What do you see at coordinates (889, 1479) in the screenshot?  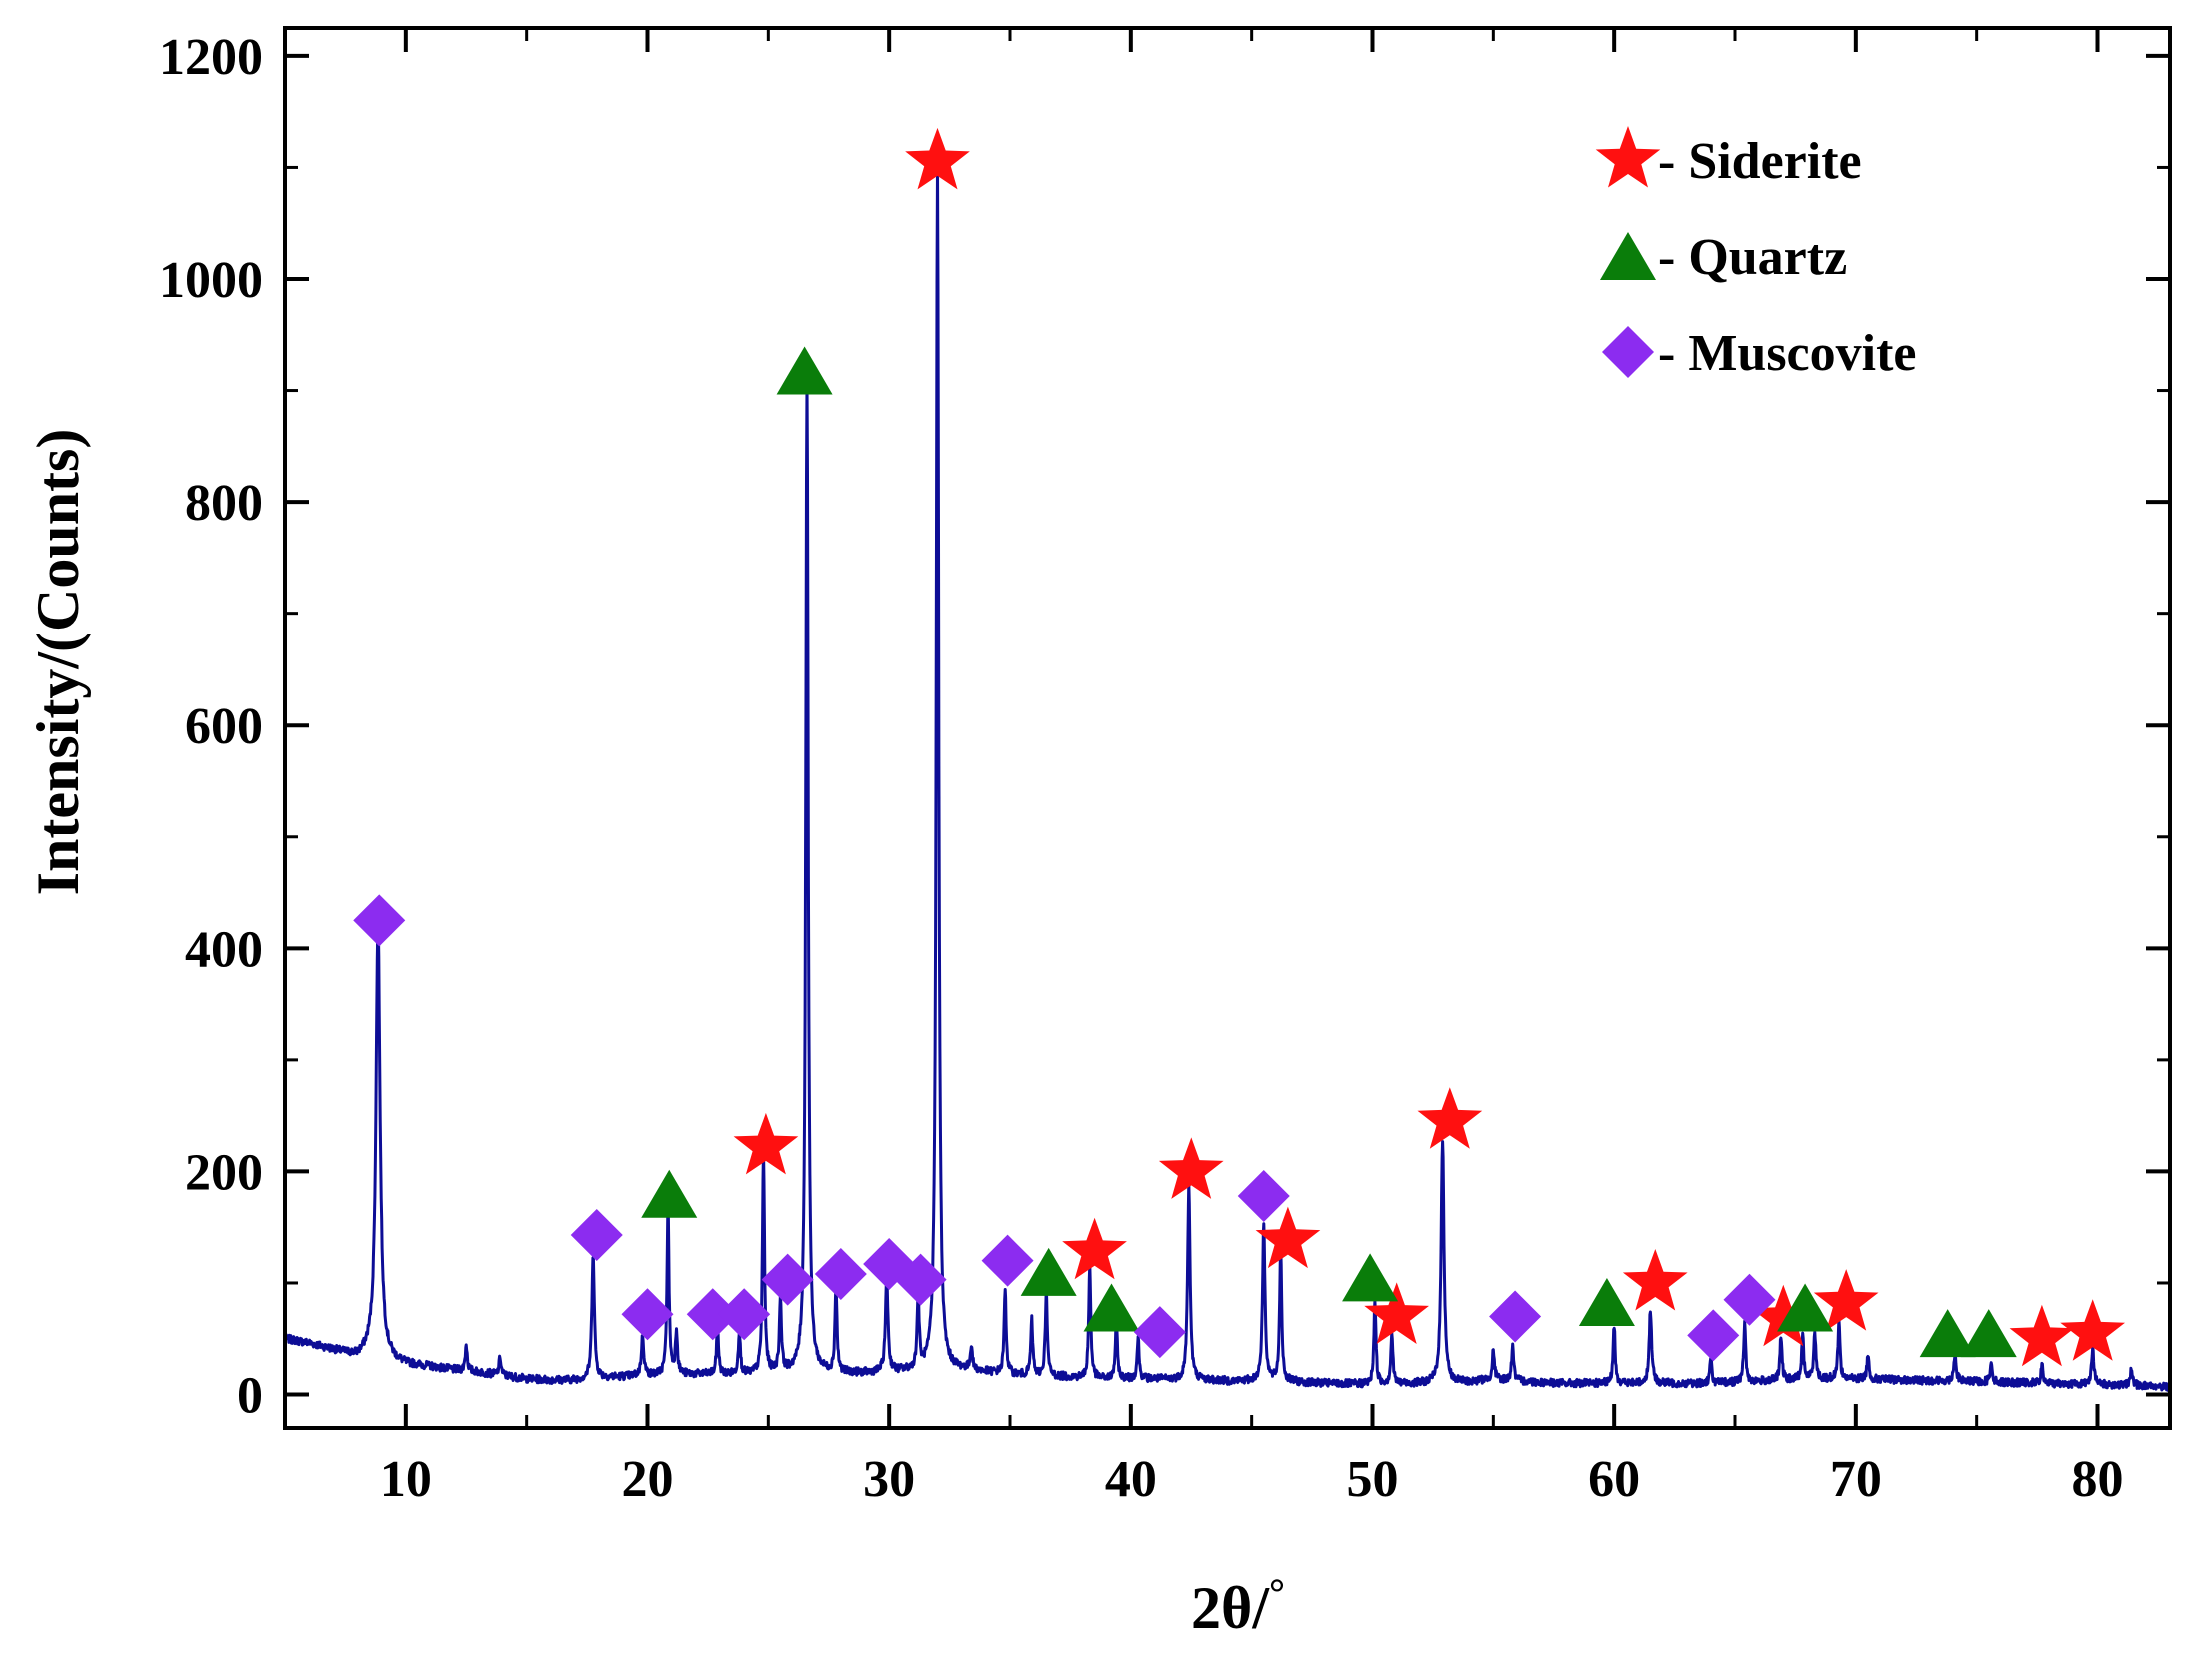 I see `x-tick-label: 30` at bounding box center [889, 1479].